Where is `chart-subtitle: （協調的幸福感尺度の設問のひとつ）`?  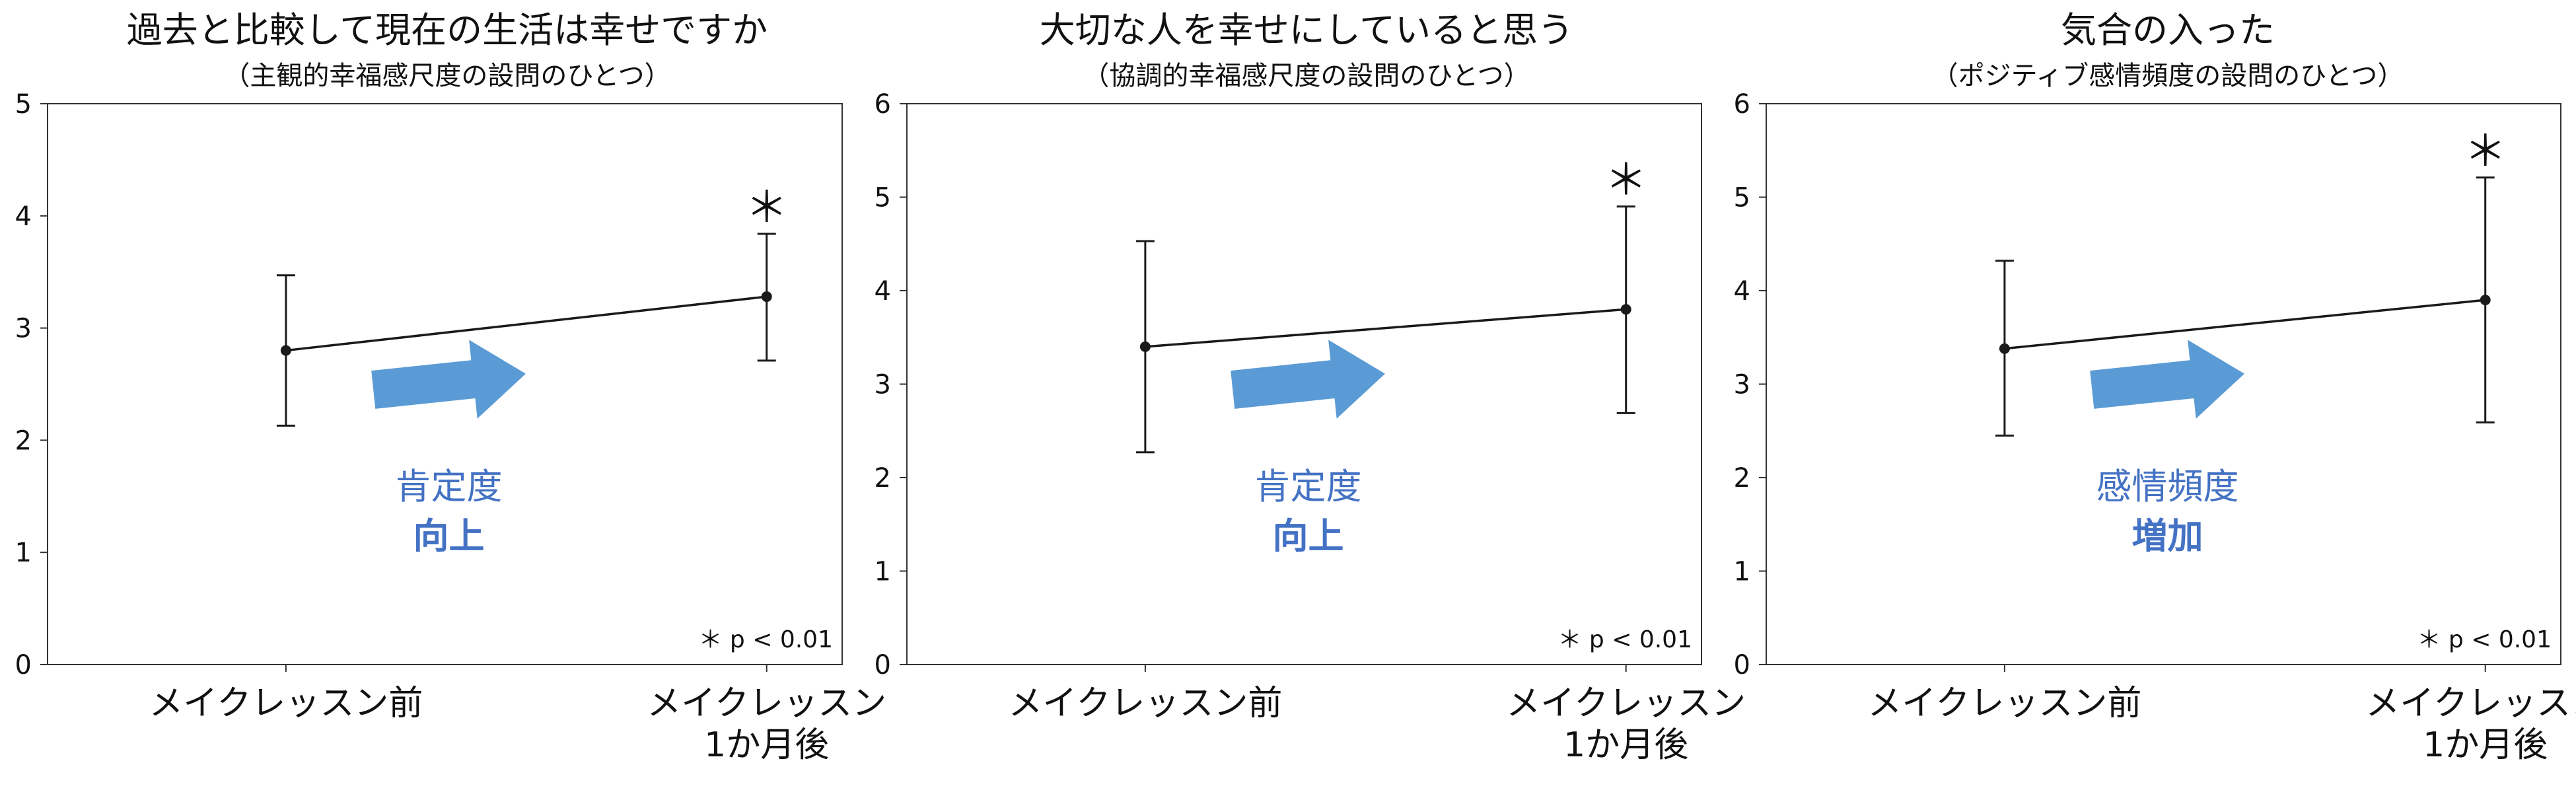
chart-subtitle: （協調的幸福感尺度の設問のひとつ） is located at coordinates (1306, 76).